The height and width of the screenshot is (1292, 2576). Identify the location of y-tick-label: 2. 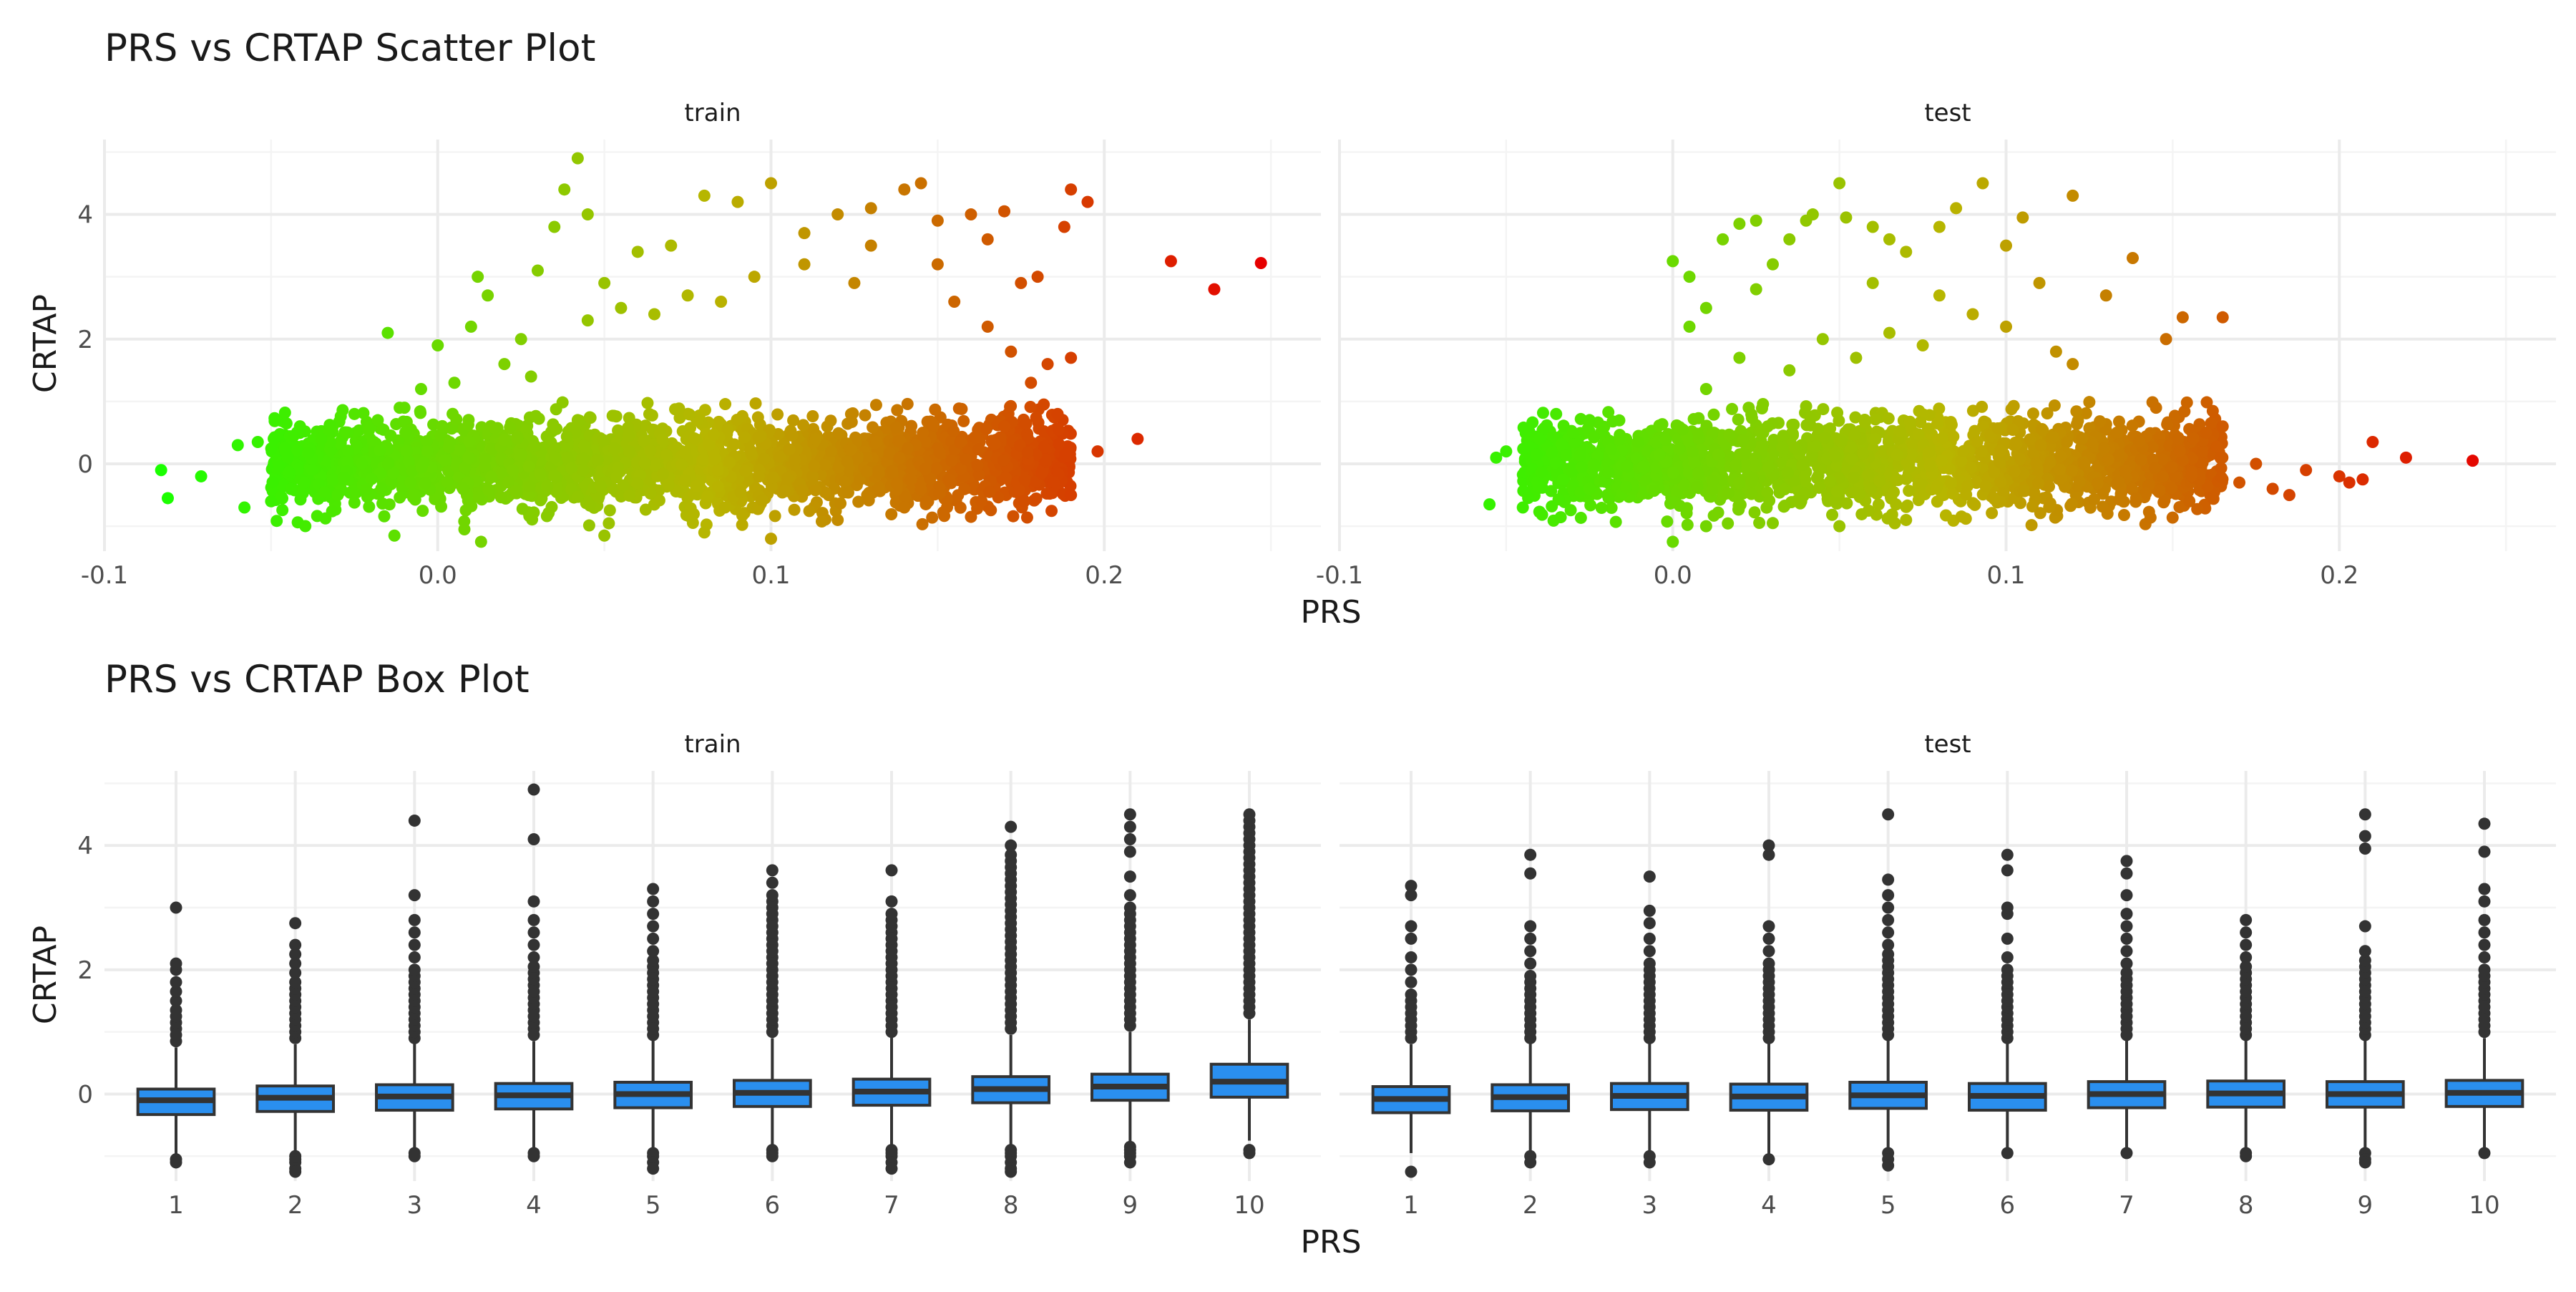
(85, 970).